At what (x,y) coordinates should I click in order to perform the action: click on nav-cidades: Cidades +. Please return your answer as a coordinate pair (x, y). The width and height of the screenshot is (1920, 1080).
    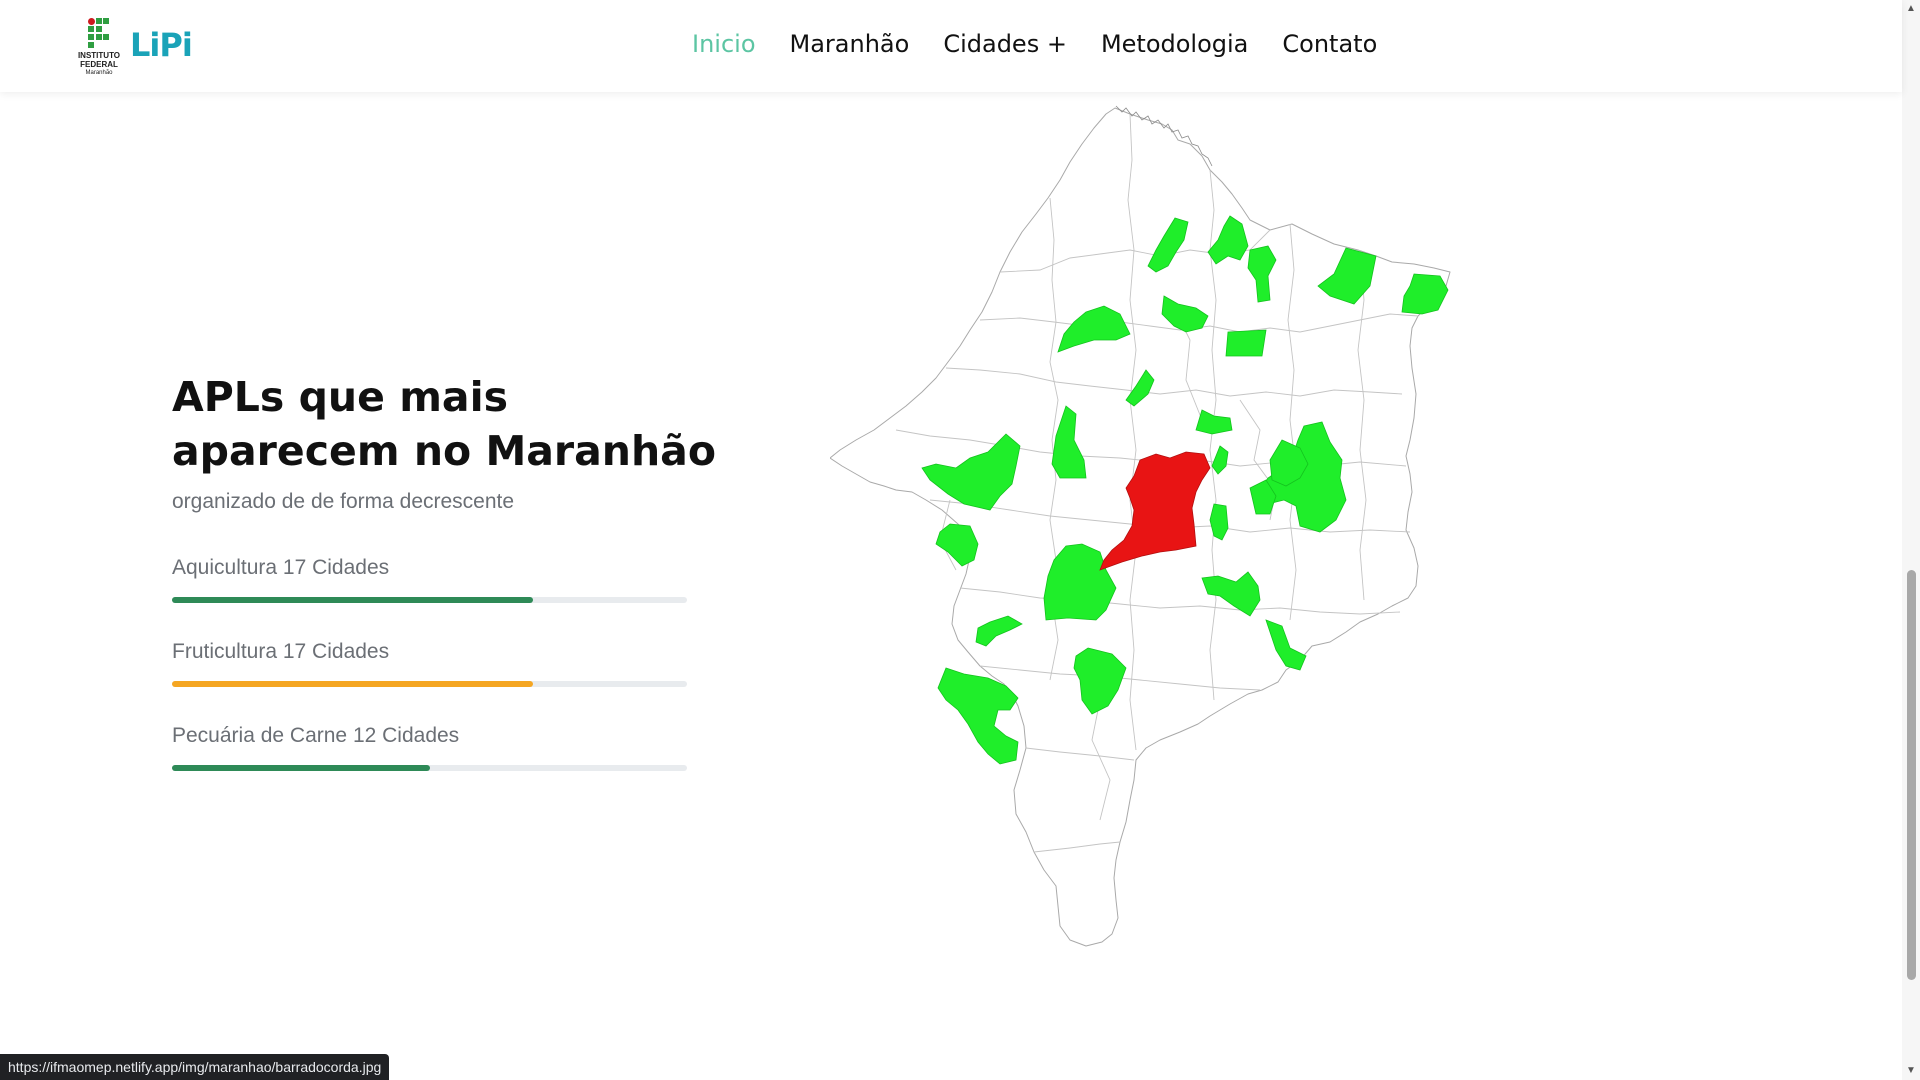
    Looking at the image, I should click on (1005, 44).